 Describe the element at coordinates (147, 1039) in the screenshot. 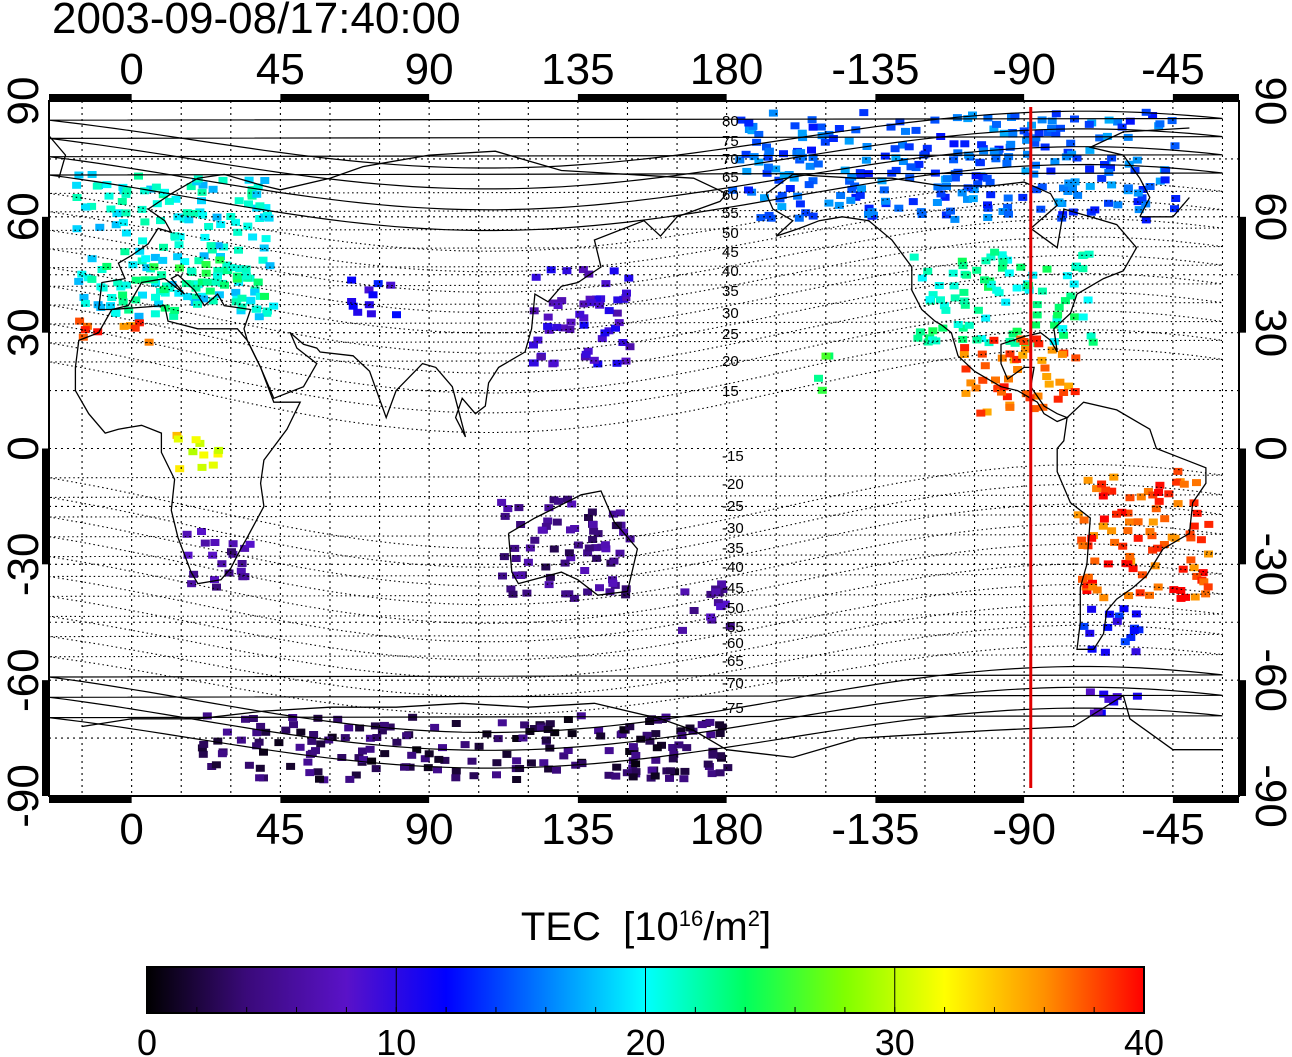

I see `colorbar-tick-label: 0` at that location.